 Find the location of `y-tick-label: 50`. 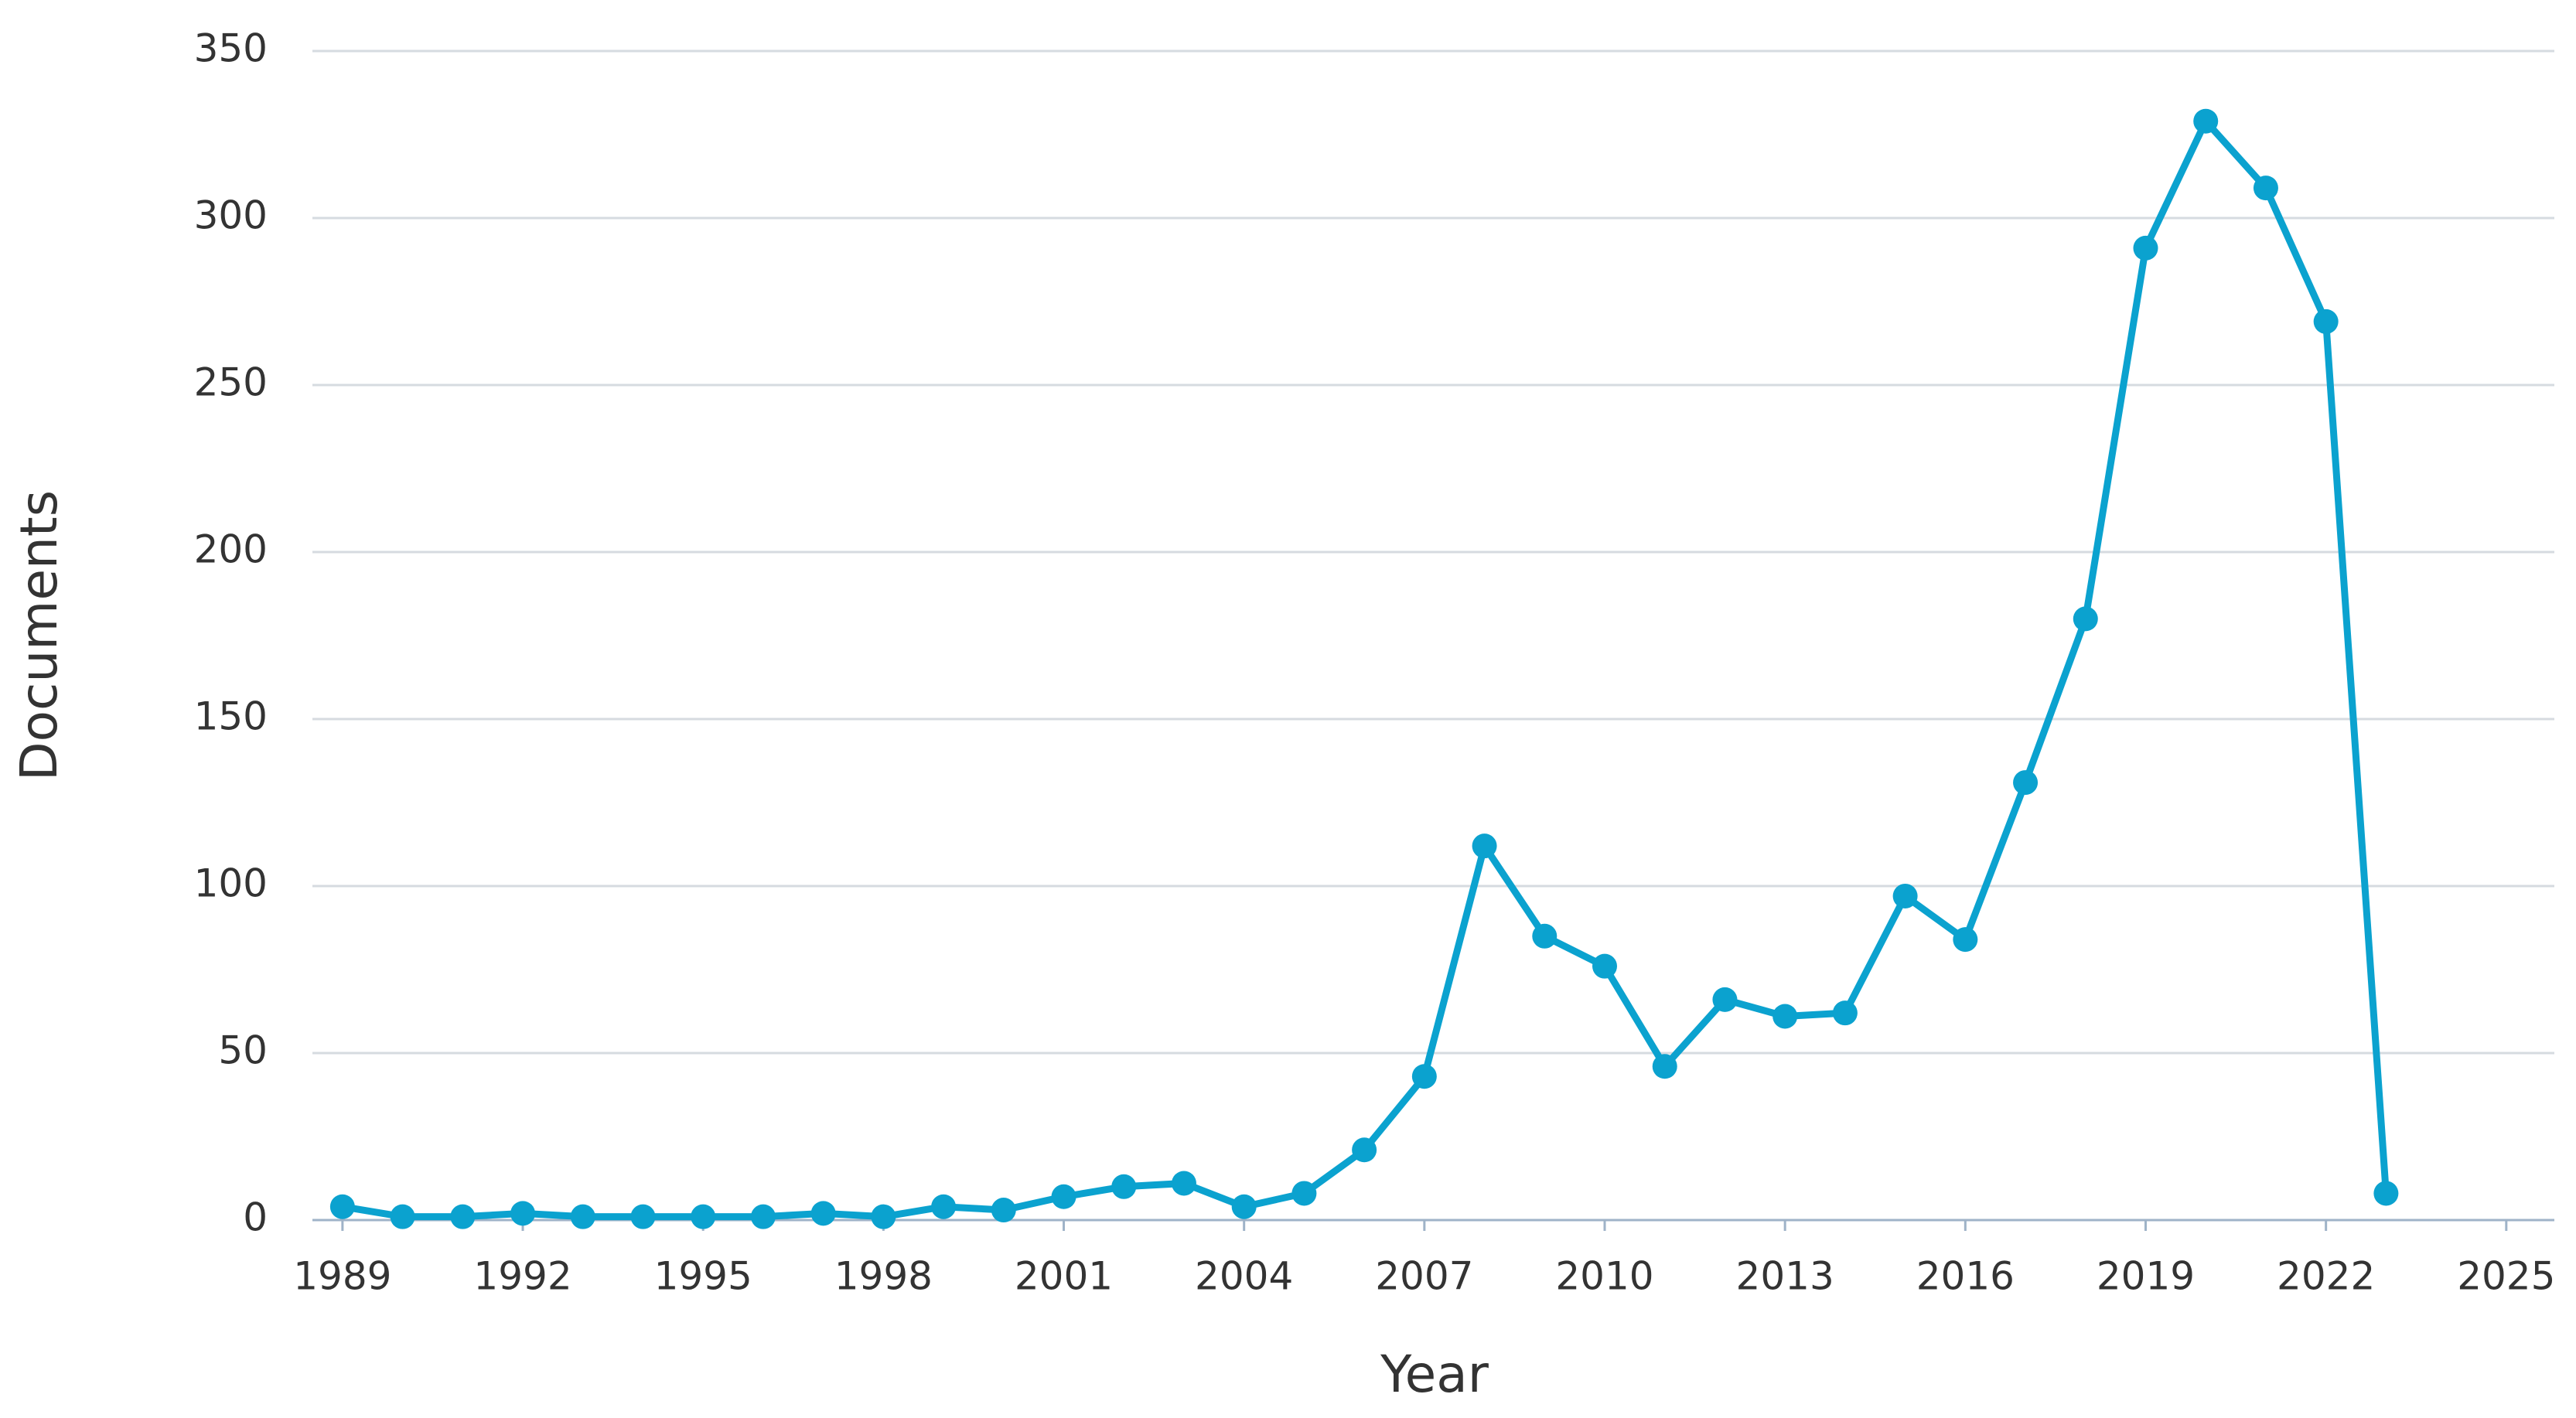

y-tick-label: 50 is located at coordinates (243, 1050).